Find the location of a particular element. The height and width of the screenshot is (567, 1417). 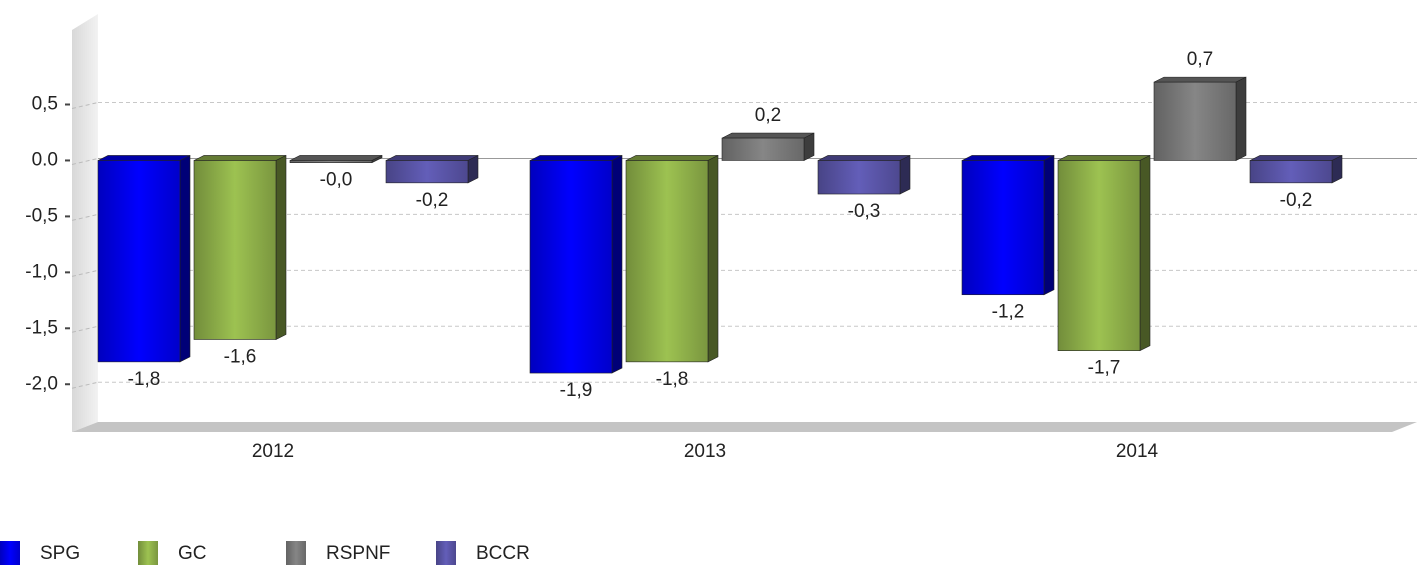

legend-label: RSPNF is located at coordinates (358, 553).